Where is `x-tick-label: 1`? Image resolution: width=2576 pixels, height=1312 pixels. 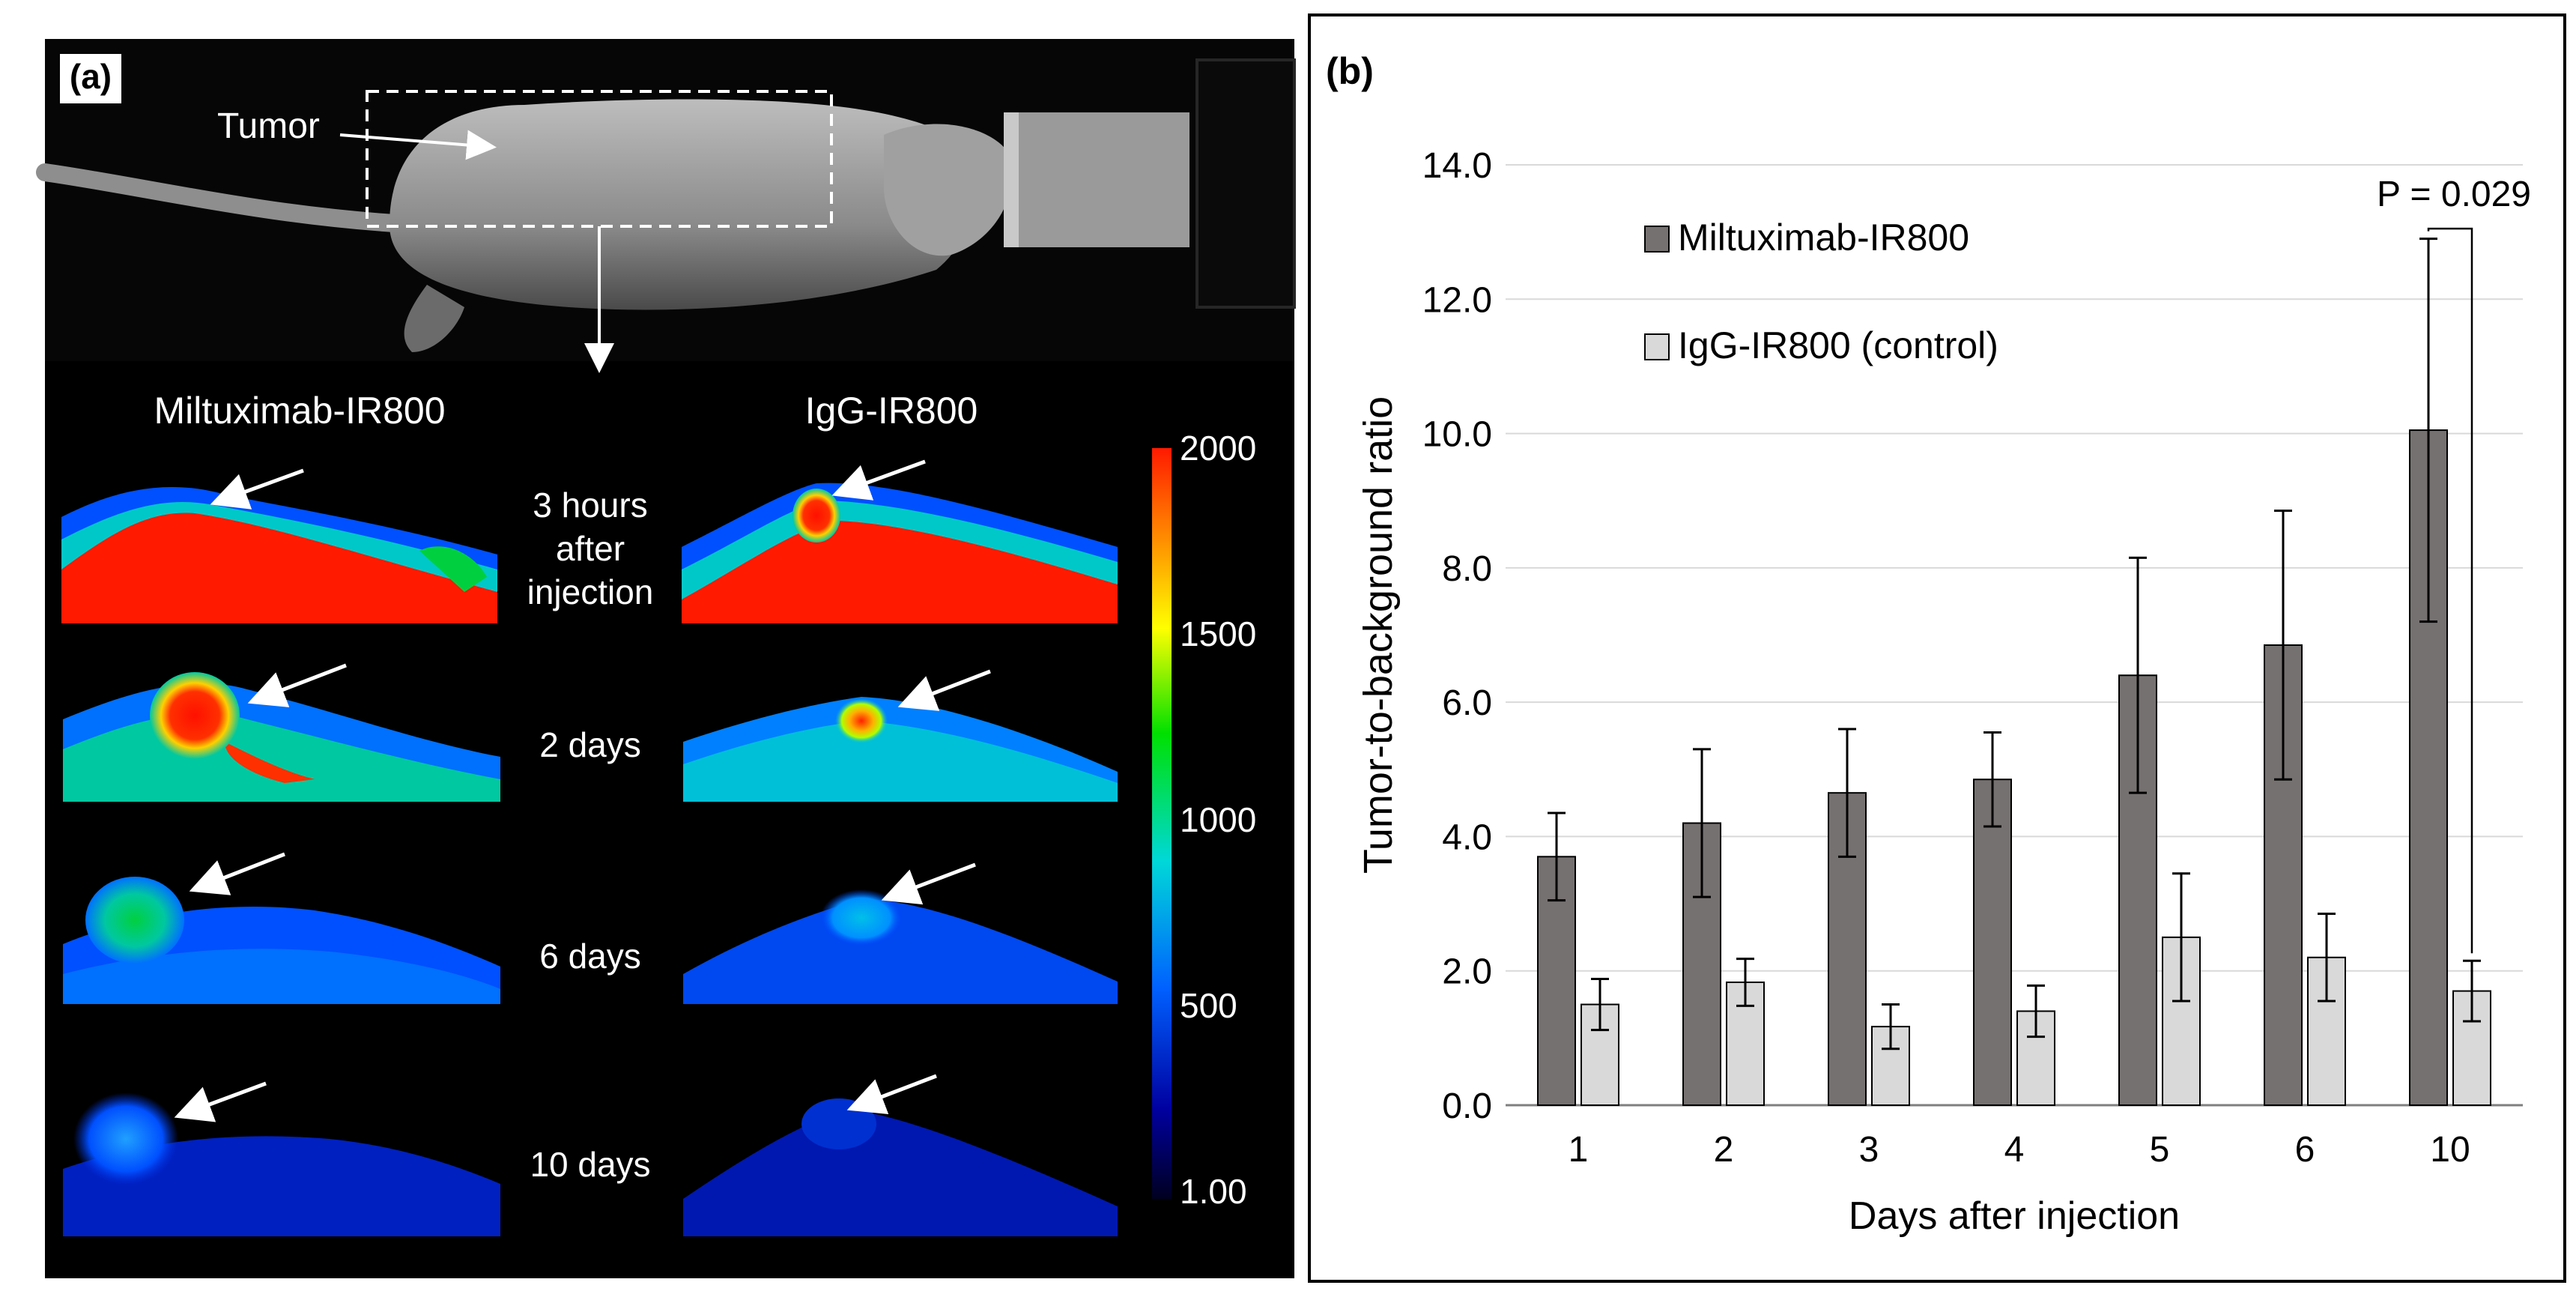 x-tick-label: 1 is located at coordinates (1579, 1150).